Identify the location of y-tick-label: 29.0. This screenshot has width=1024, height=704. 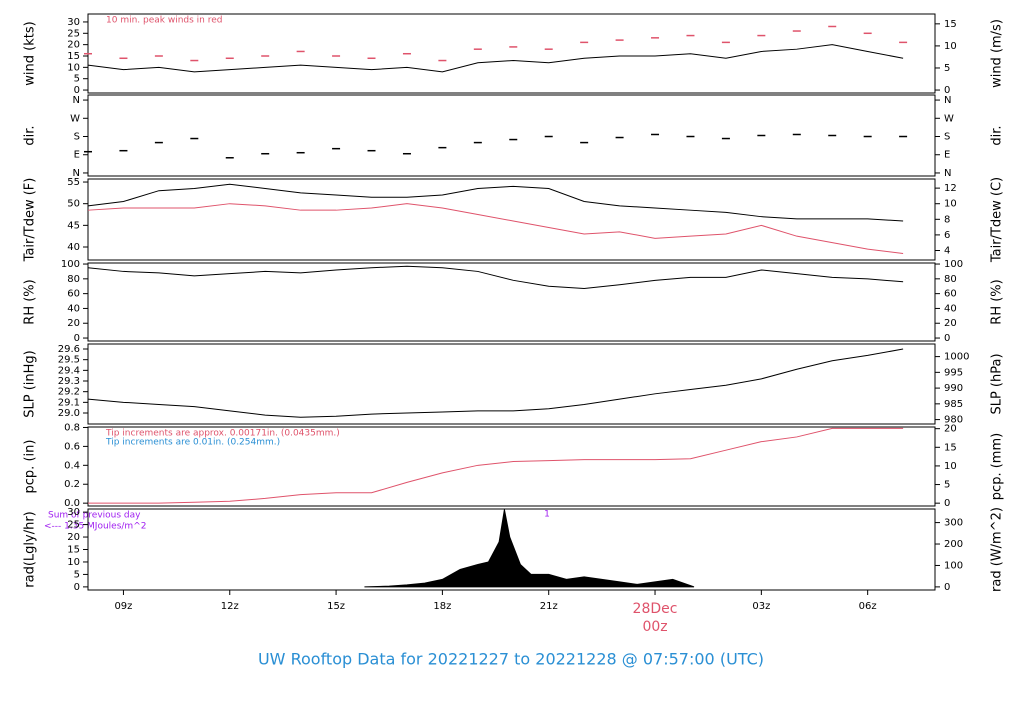
(69, 413).